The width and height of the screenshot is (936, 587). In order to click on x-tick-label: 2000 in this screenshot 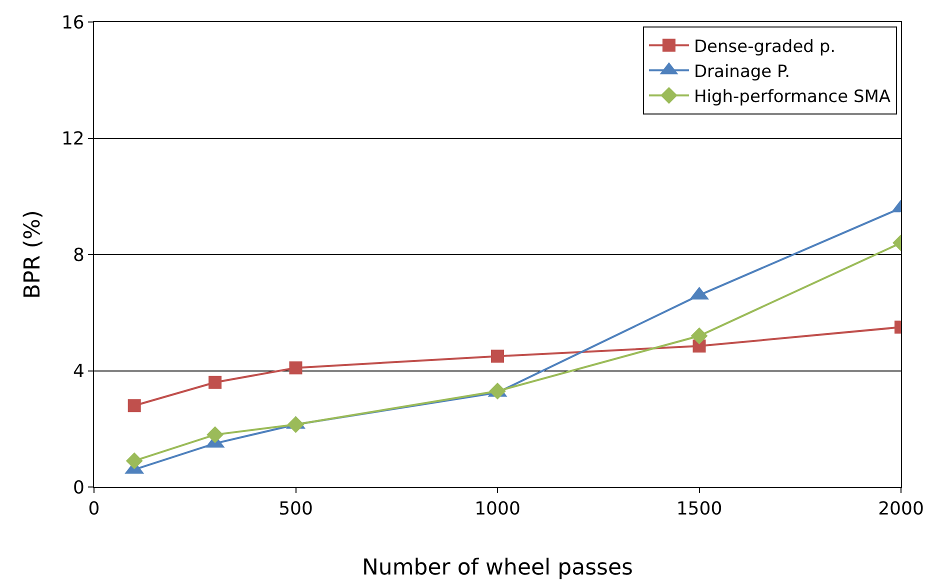, I will do `click(901, 509)`.